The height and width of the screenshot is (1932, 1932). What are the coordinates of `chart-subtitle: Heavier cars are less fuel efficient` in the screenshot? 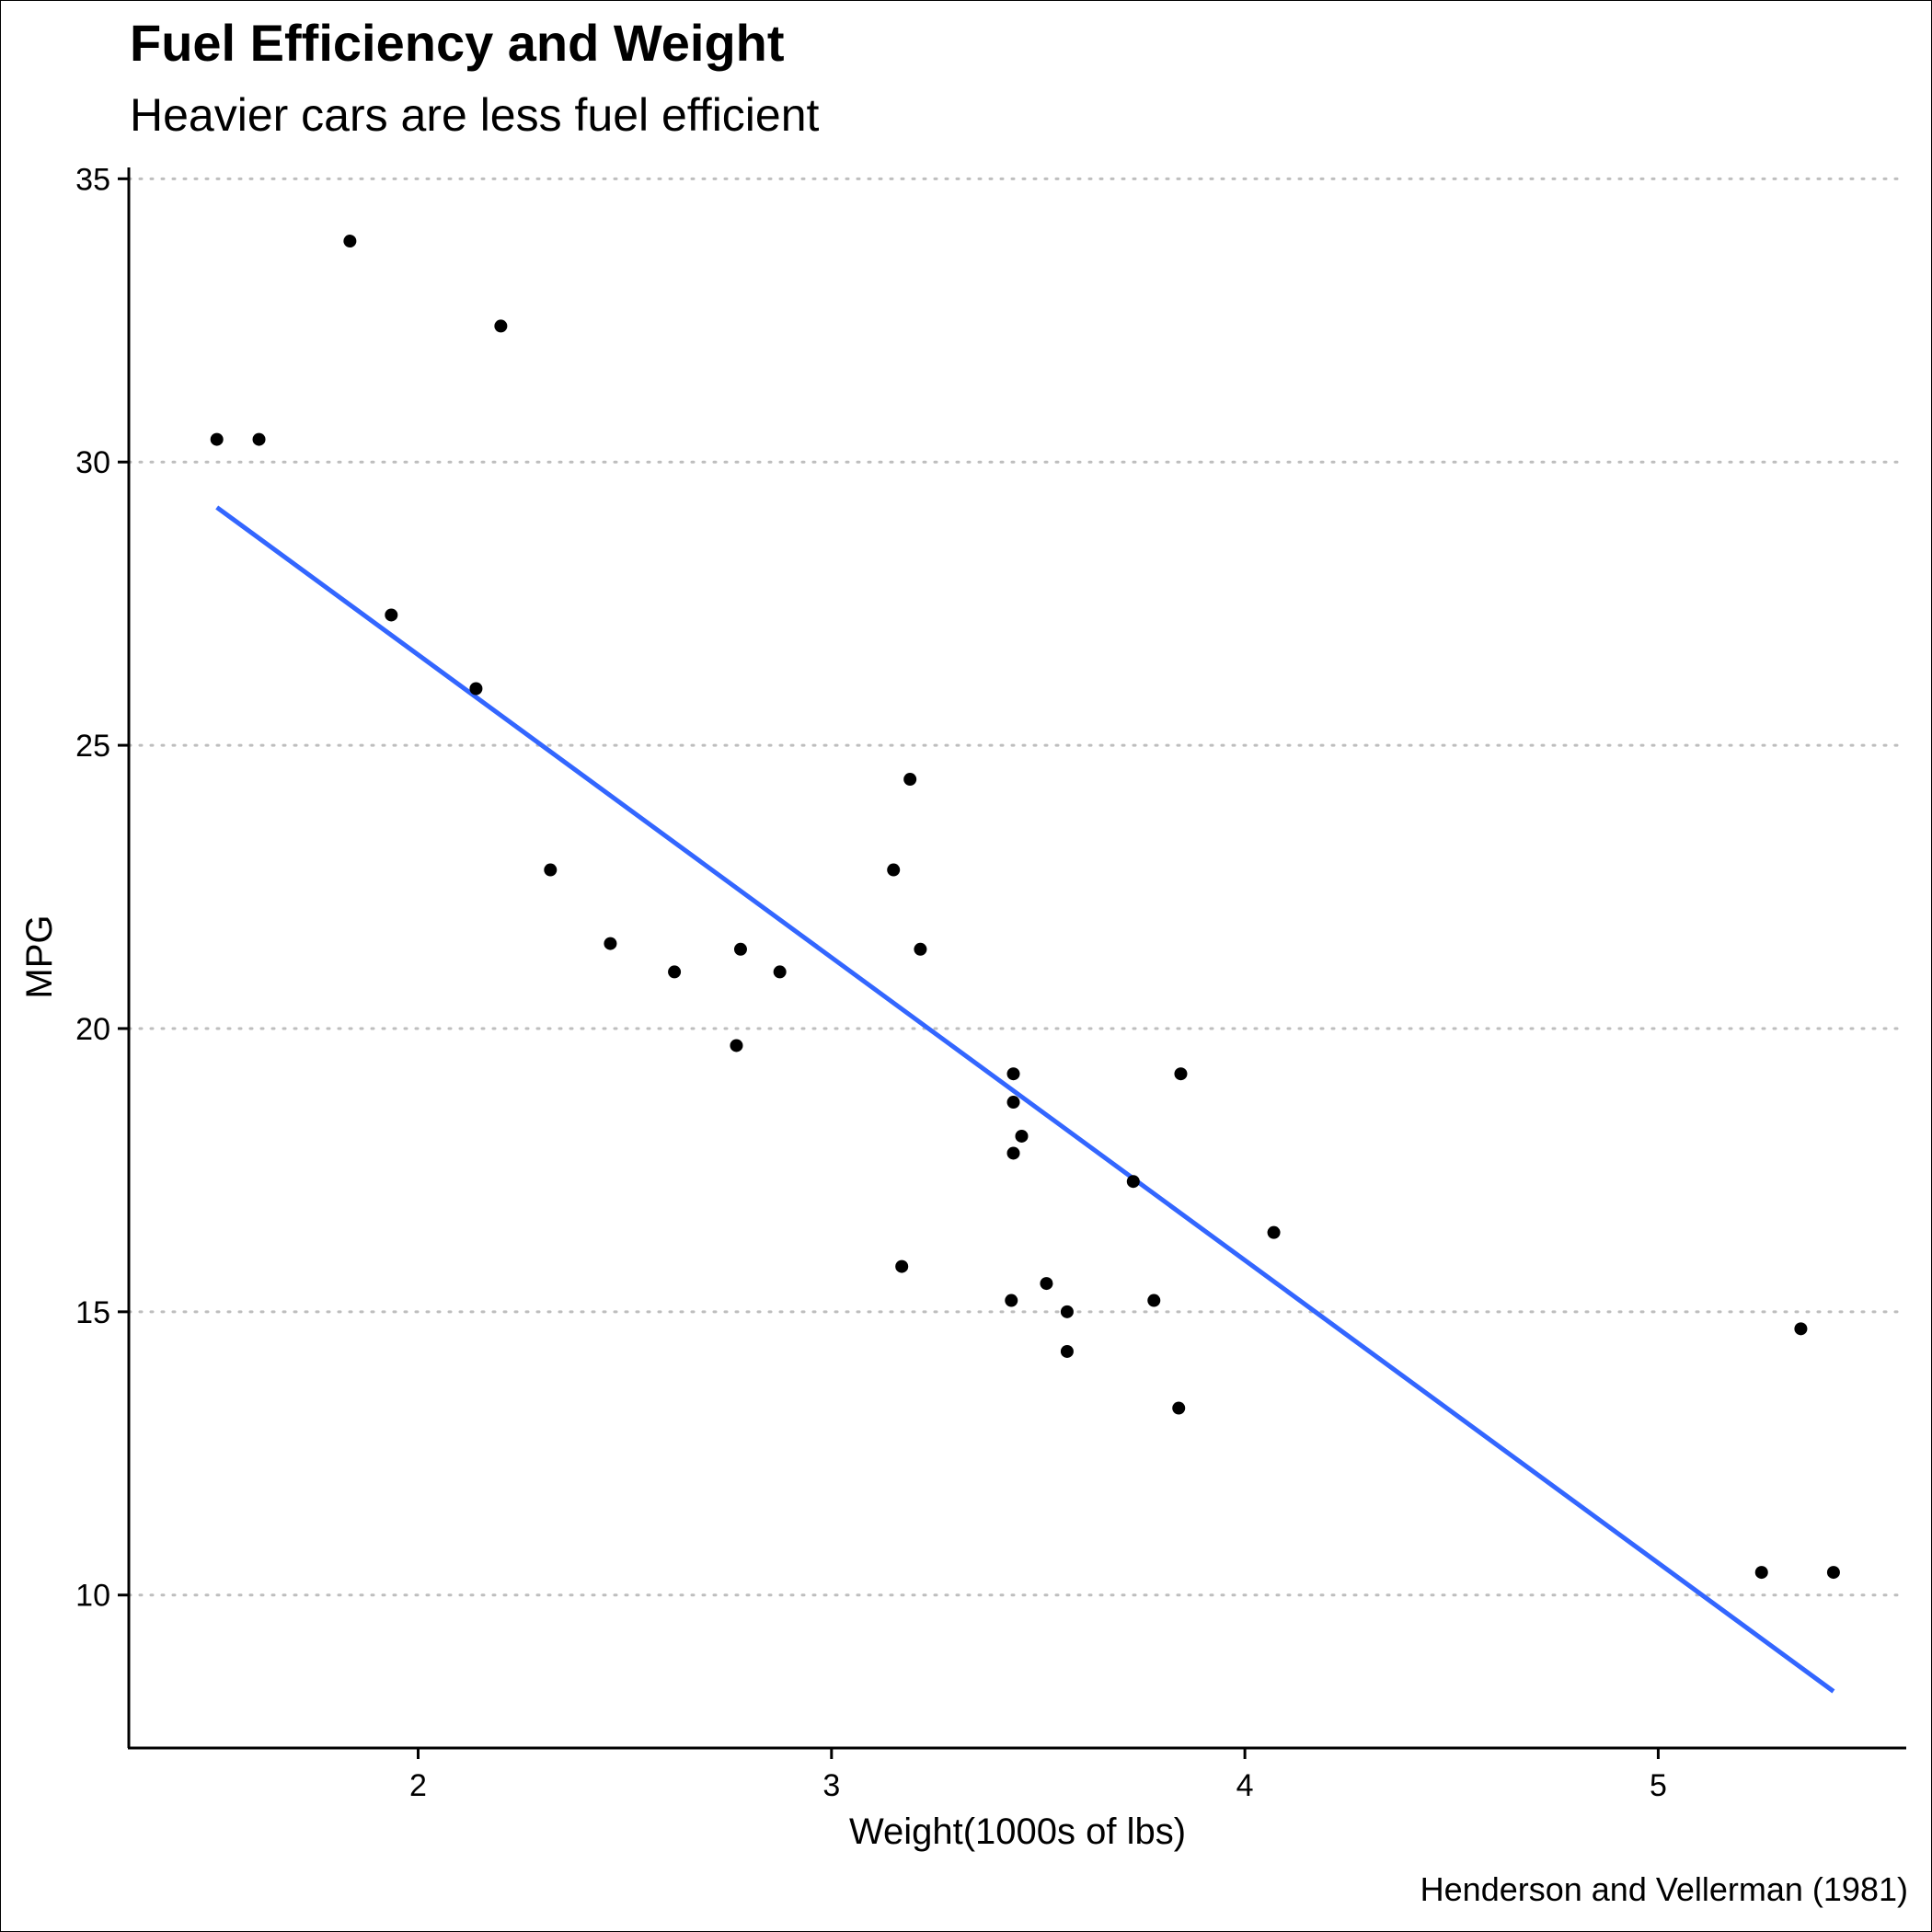 It's located at (475, 115).